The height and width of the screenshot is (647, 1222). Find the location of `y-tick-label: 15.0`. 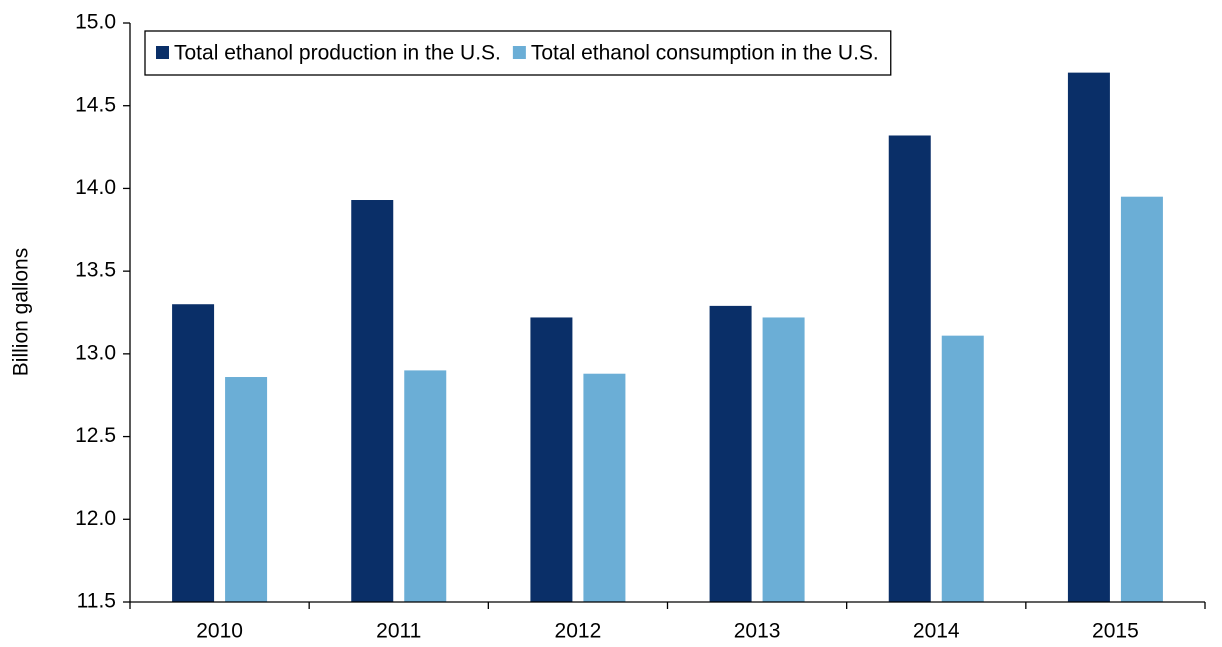

y-tick-label: 15.0 is located at coordinates (95, 22).